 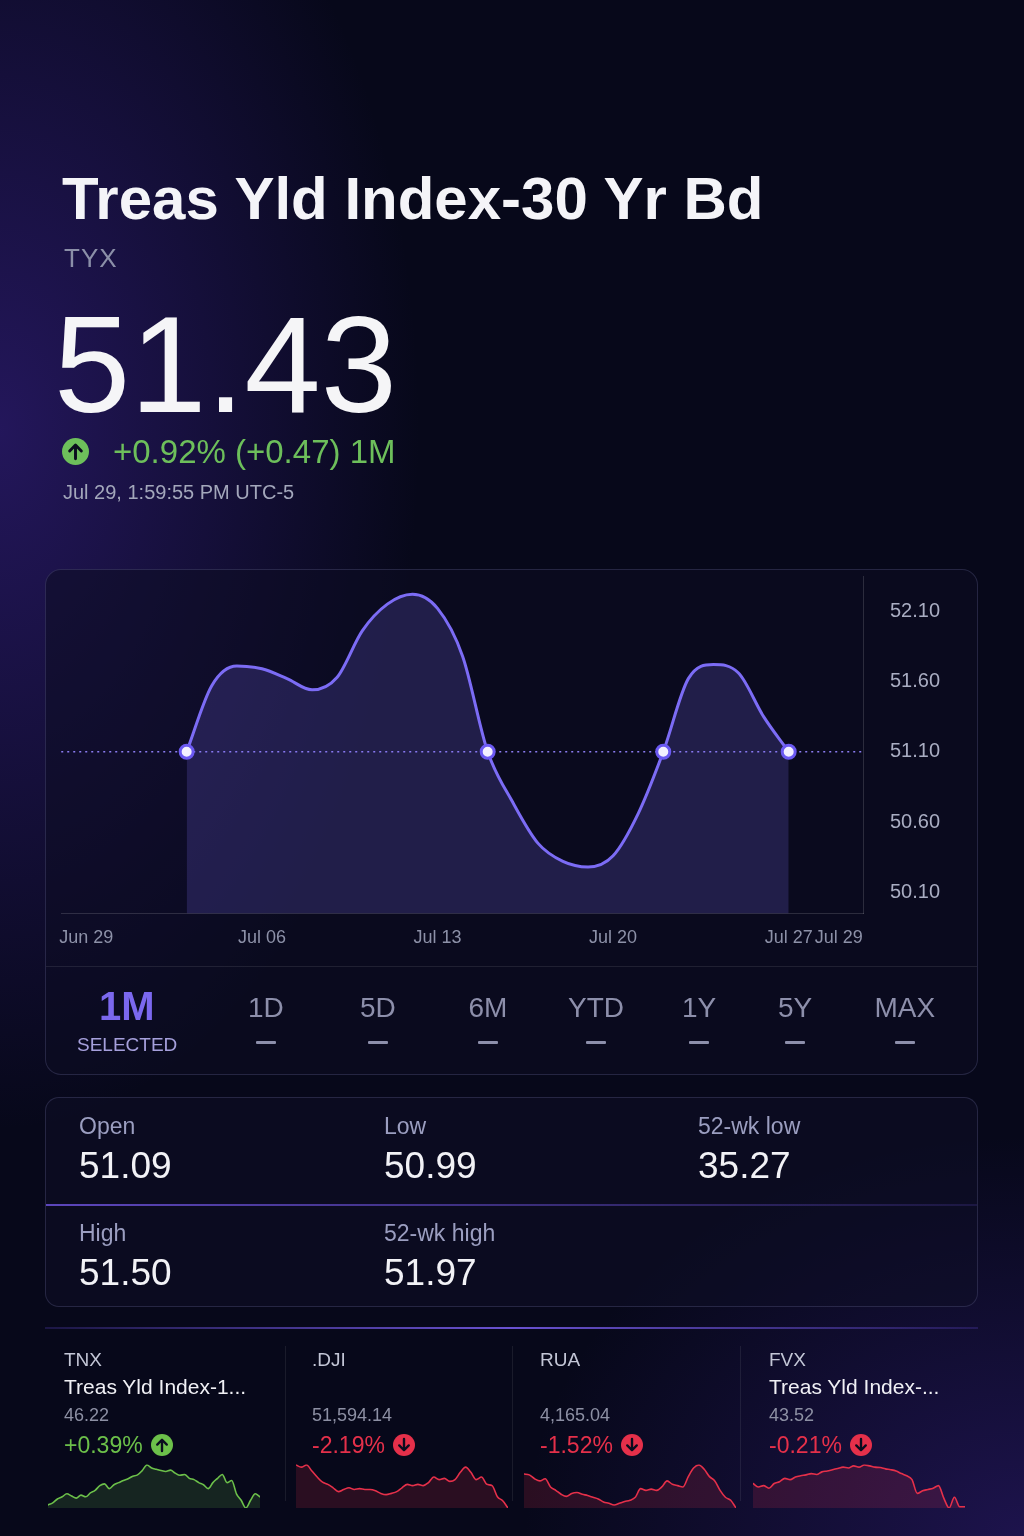 I want to click on y-tick-label: 50.60, so click(x=915, y=820).